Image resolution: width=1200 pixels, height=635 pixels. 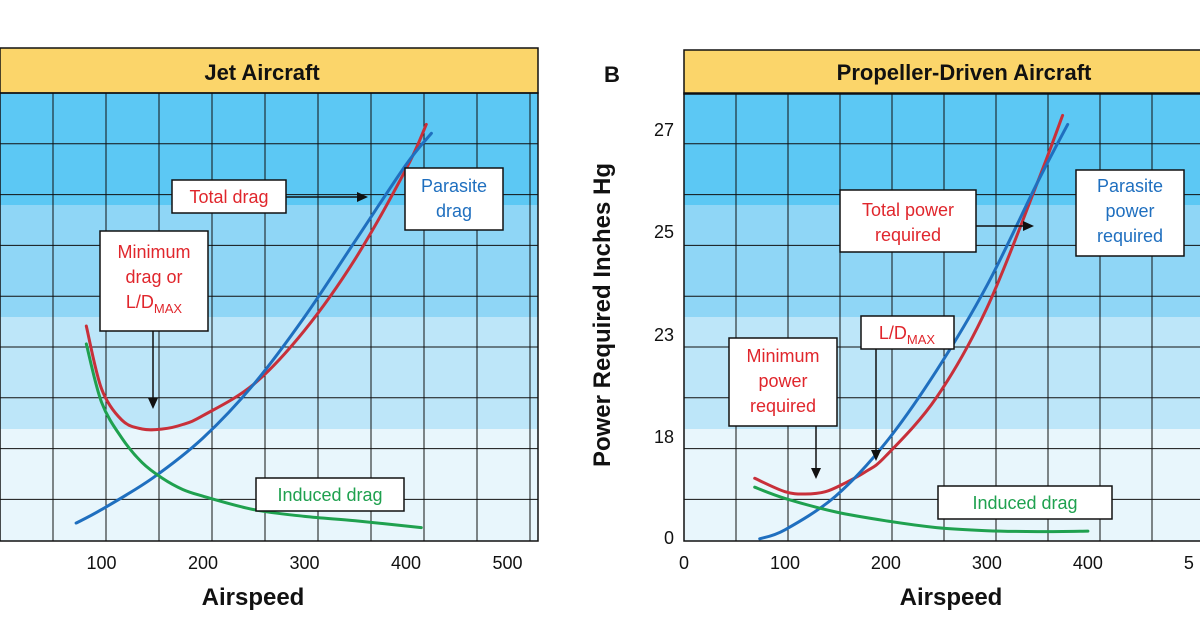 I want to click on jet-minimum-drag-arrow, so click(x=153, y=370).